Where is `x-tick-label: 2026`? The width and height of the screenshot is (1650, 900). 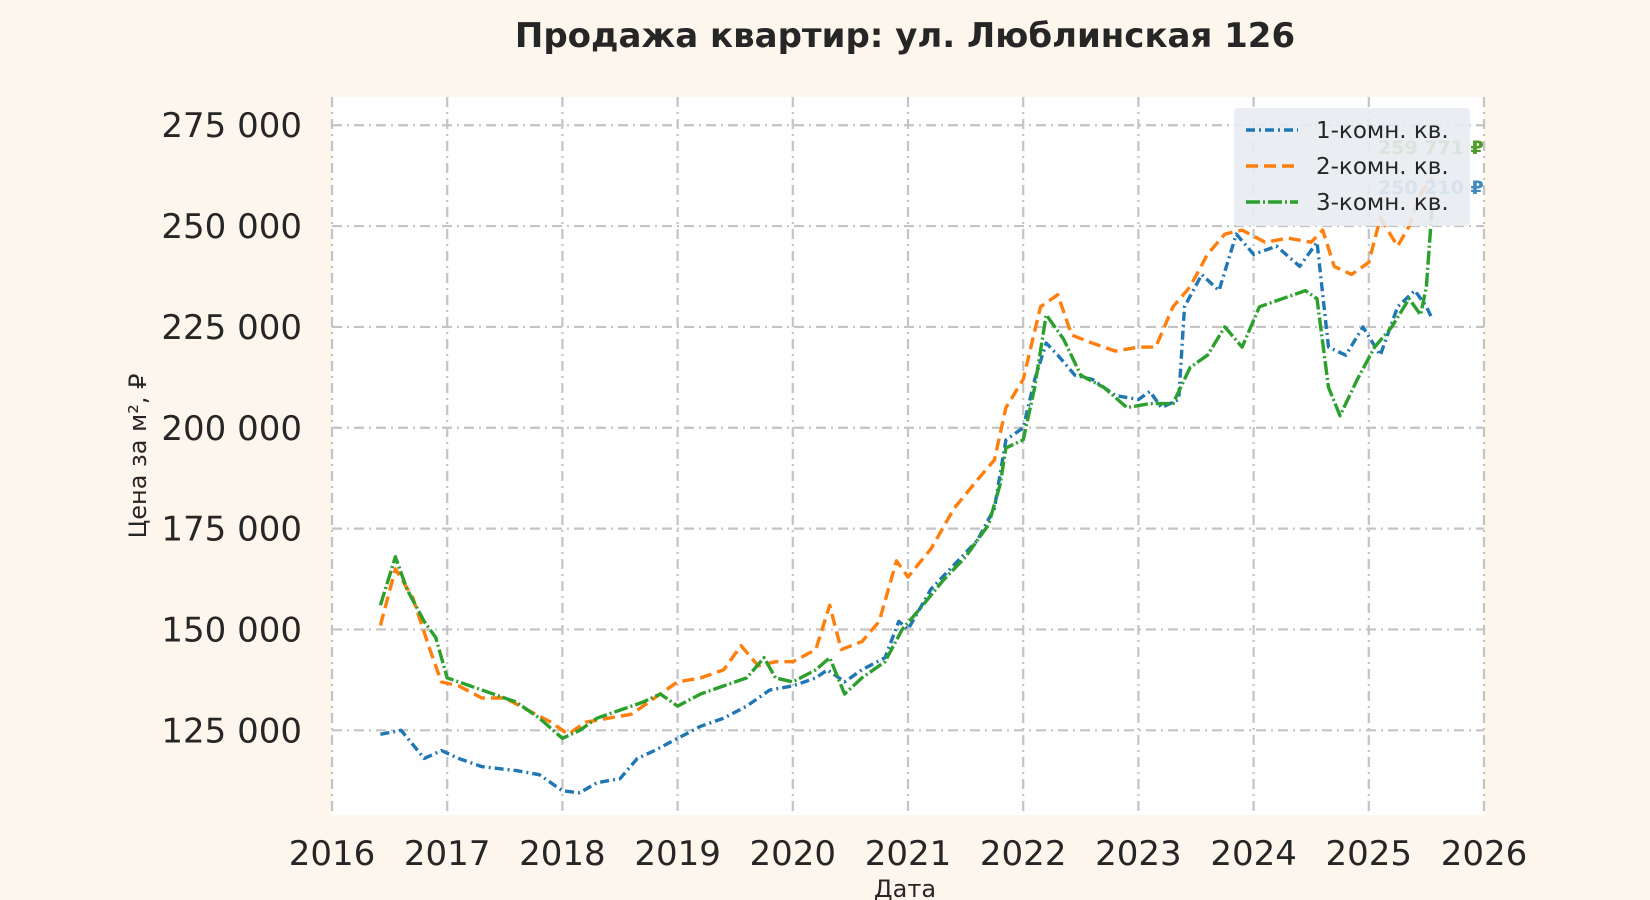 x-tick-label: 2026 is located at coordinates (1484, 854).